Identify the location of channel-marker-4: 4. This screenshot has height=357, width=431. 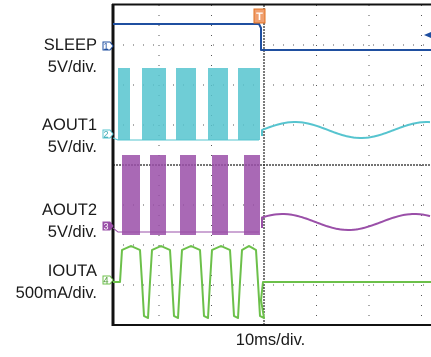
(108, 280).